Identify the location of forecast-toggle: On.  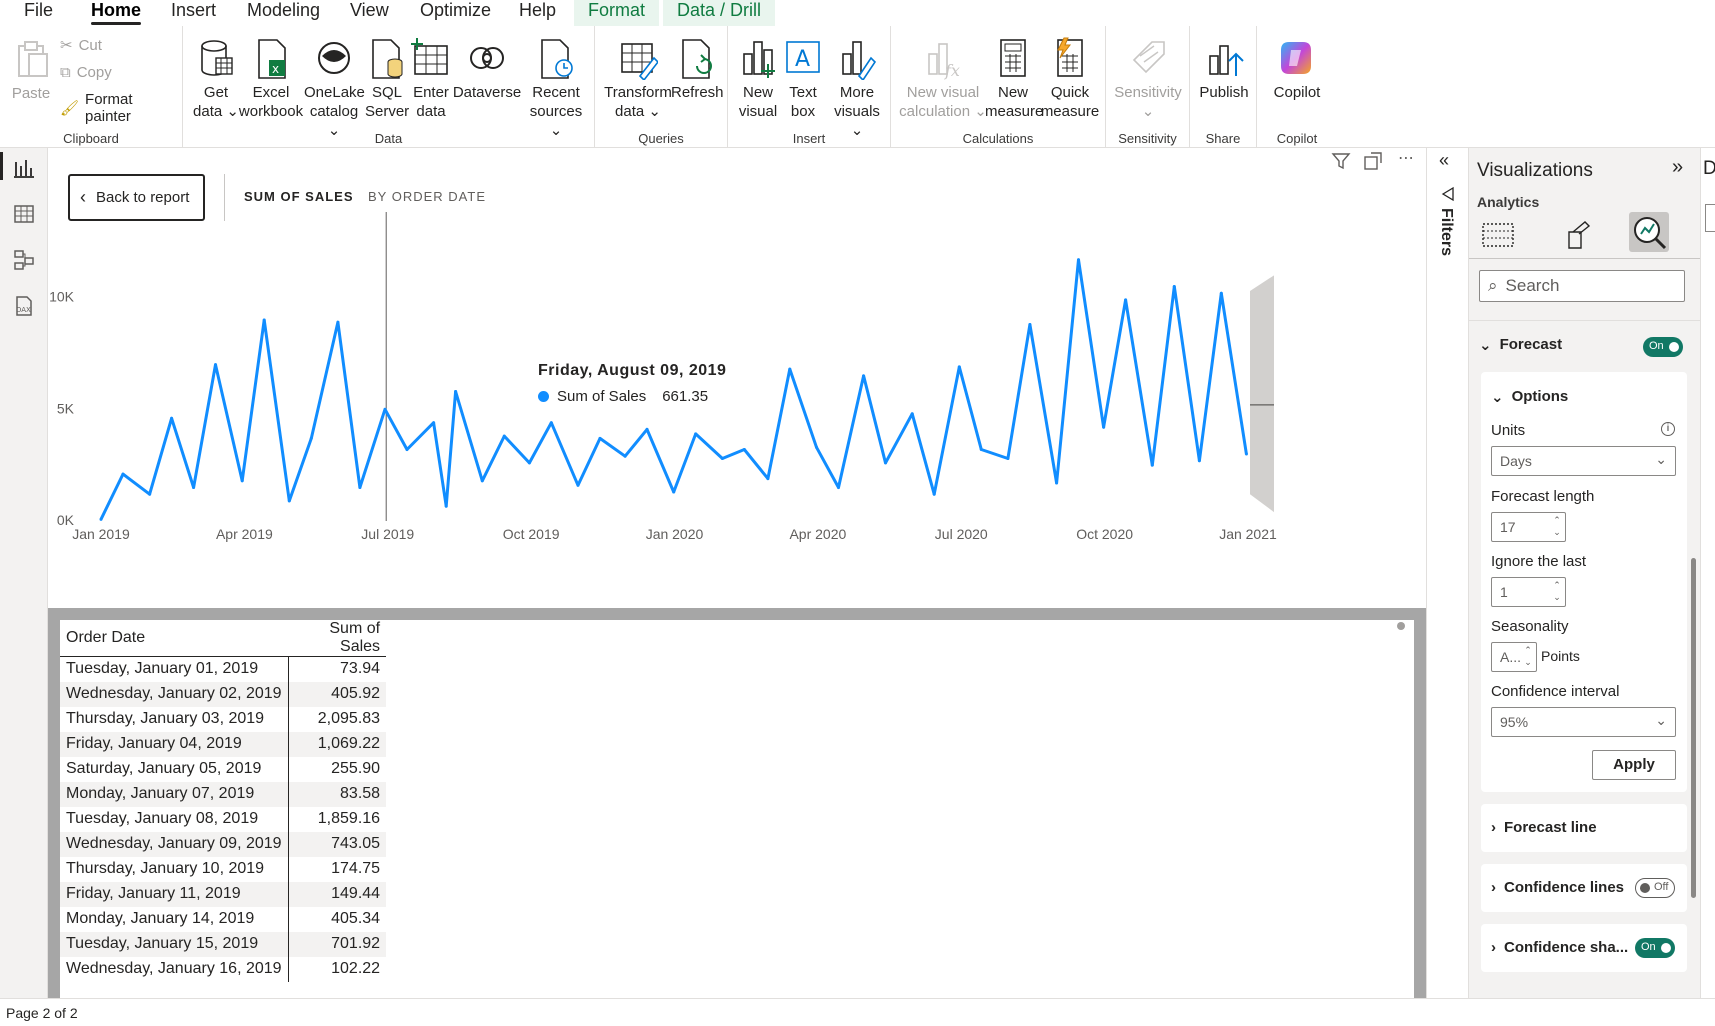
(1663, 347).